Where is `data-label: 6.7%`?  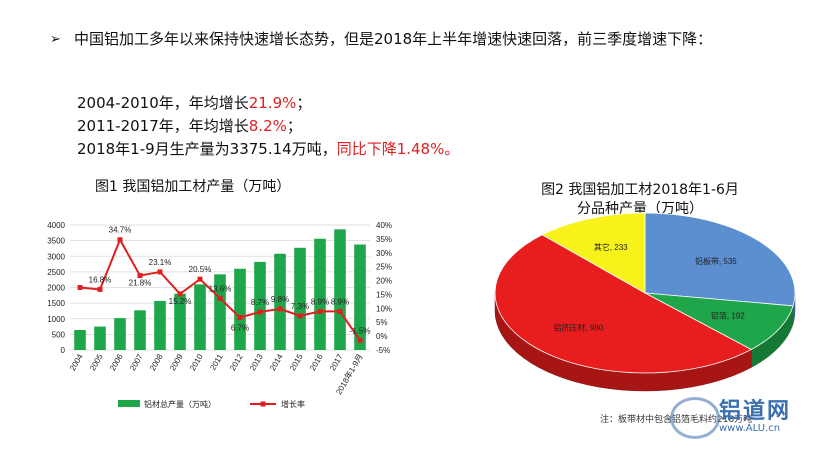 data-label: 6.7% is located at coordinates (240, 328).